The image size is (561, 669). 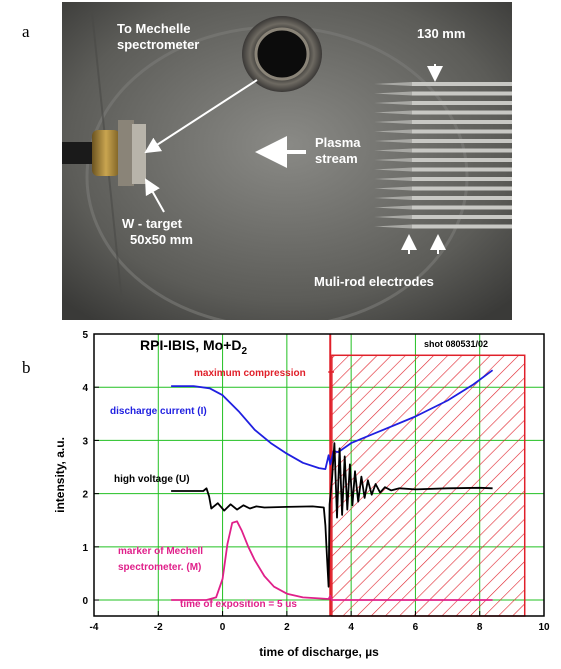 What do you see at coordinates (158, 627) in the screenshot?
I see `x-tick-label: -2` at bounding box center [158, 627].